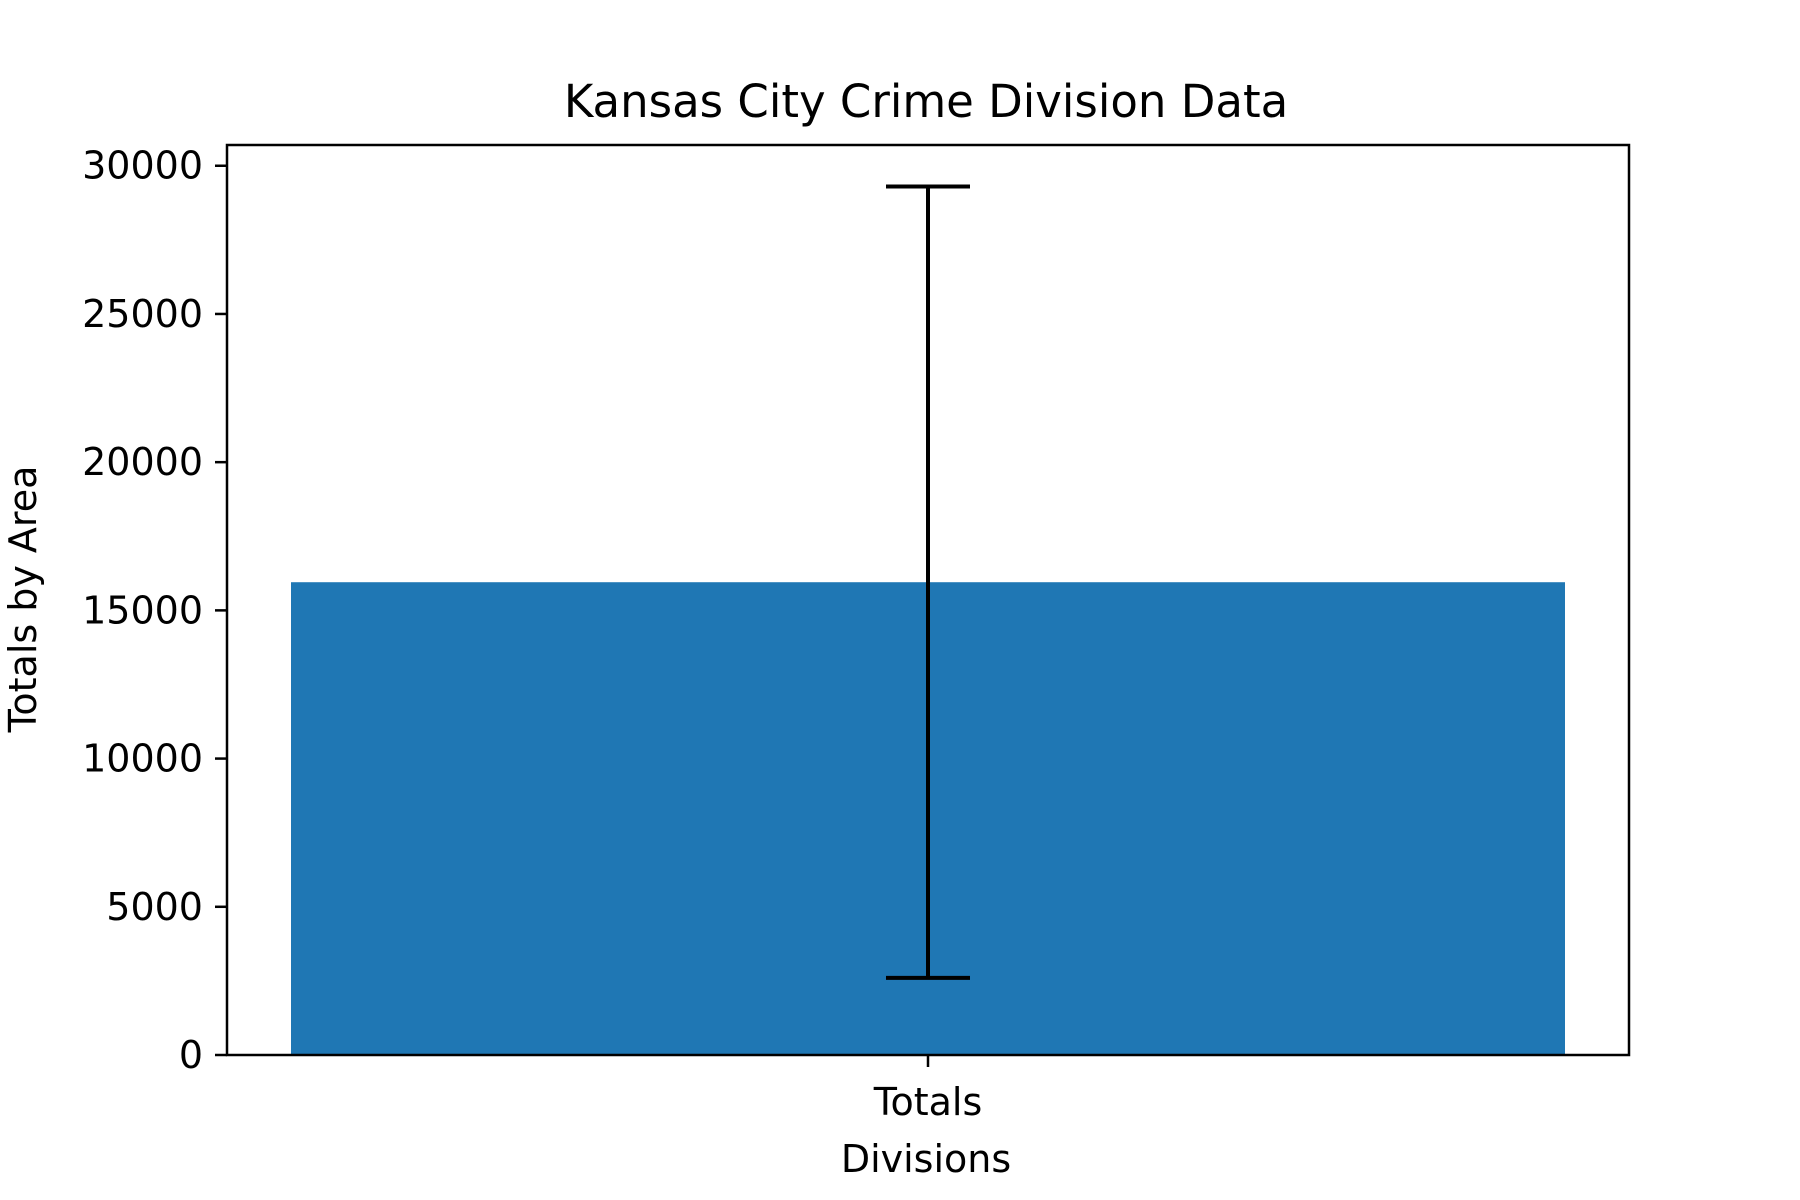 The height and width of the screenshot is (1200, 1800). What do you see at coordinates (928, 1102) in the screenshot?
I see `x-tick-label: Totals` at bounding box center [928, 1102].